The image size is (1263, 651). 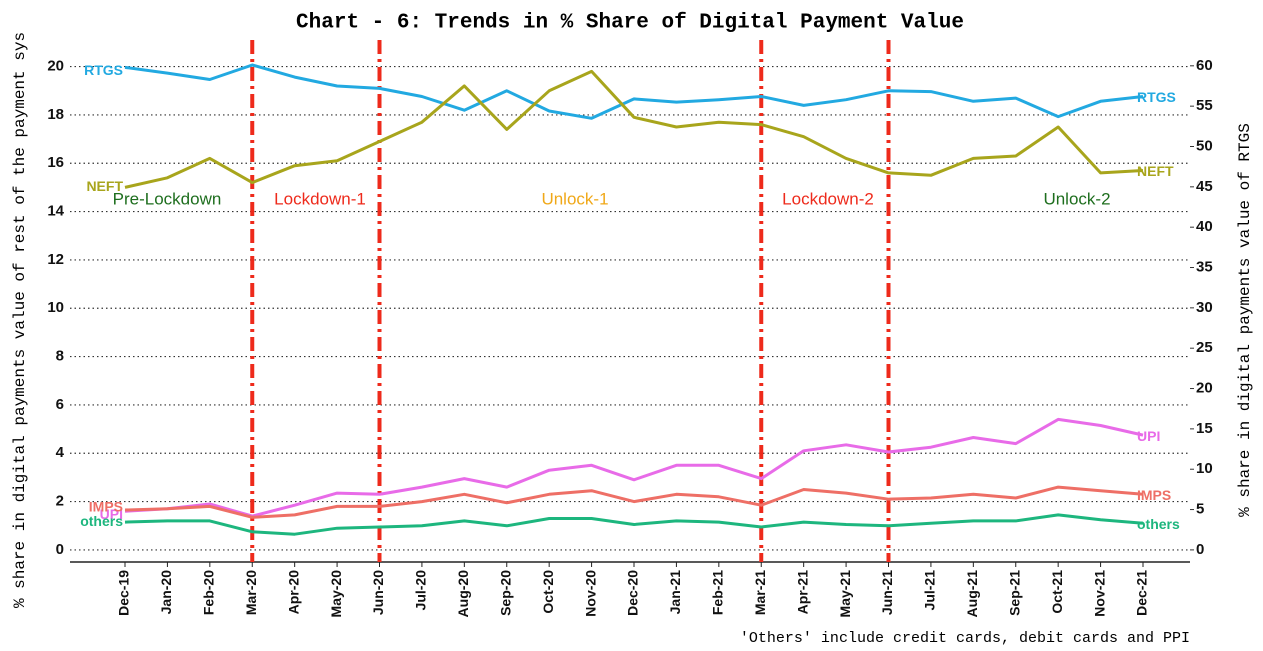 I want to click on y2-tick-label: 20, so click(x=1204, y=388).